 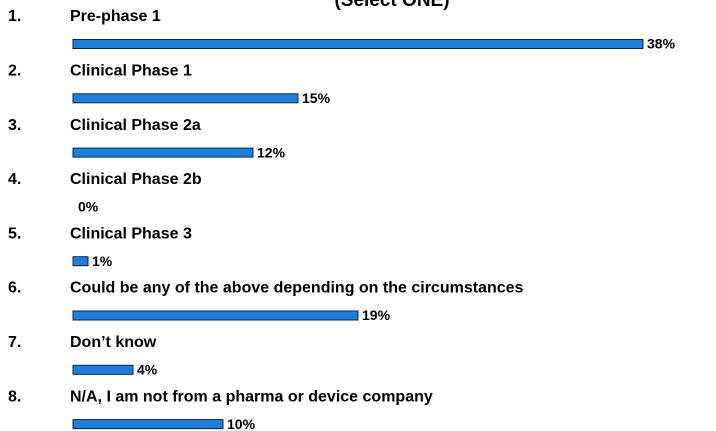 I want to click on item-number: 4., so click(x=14, y=179).